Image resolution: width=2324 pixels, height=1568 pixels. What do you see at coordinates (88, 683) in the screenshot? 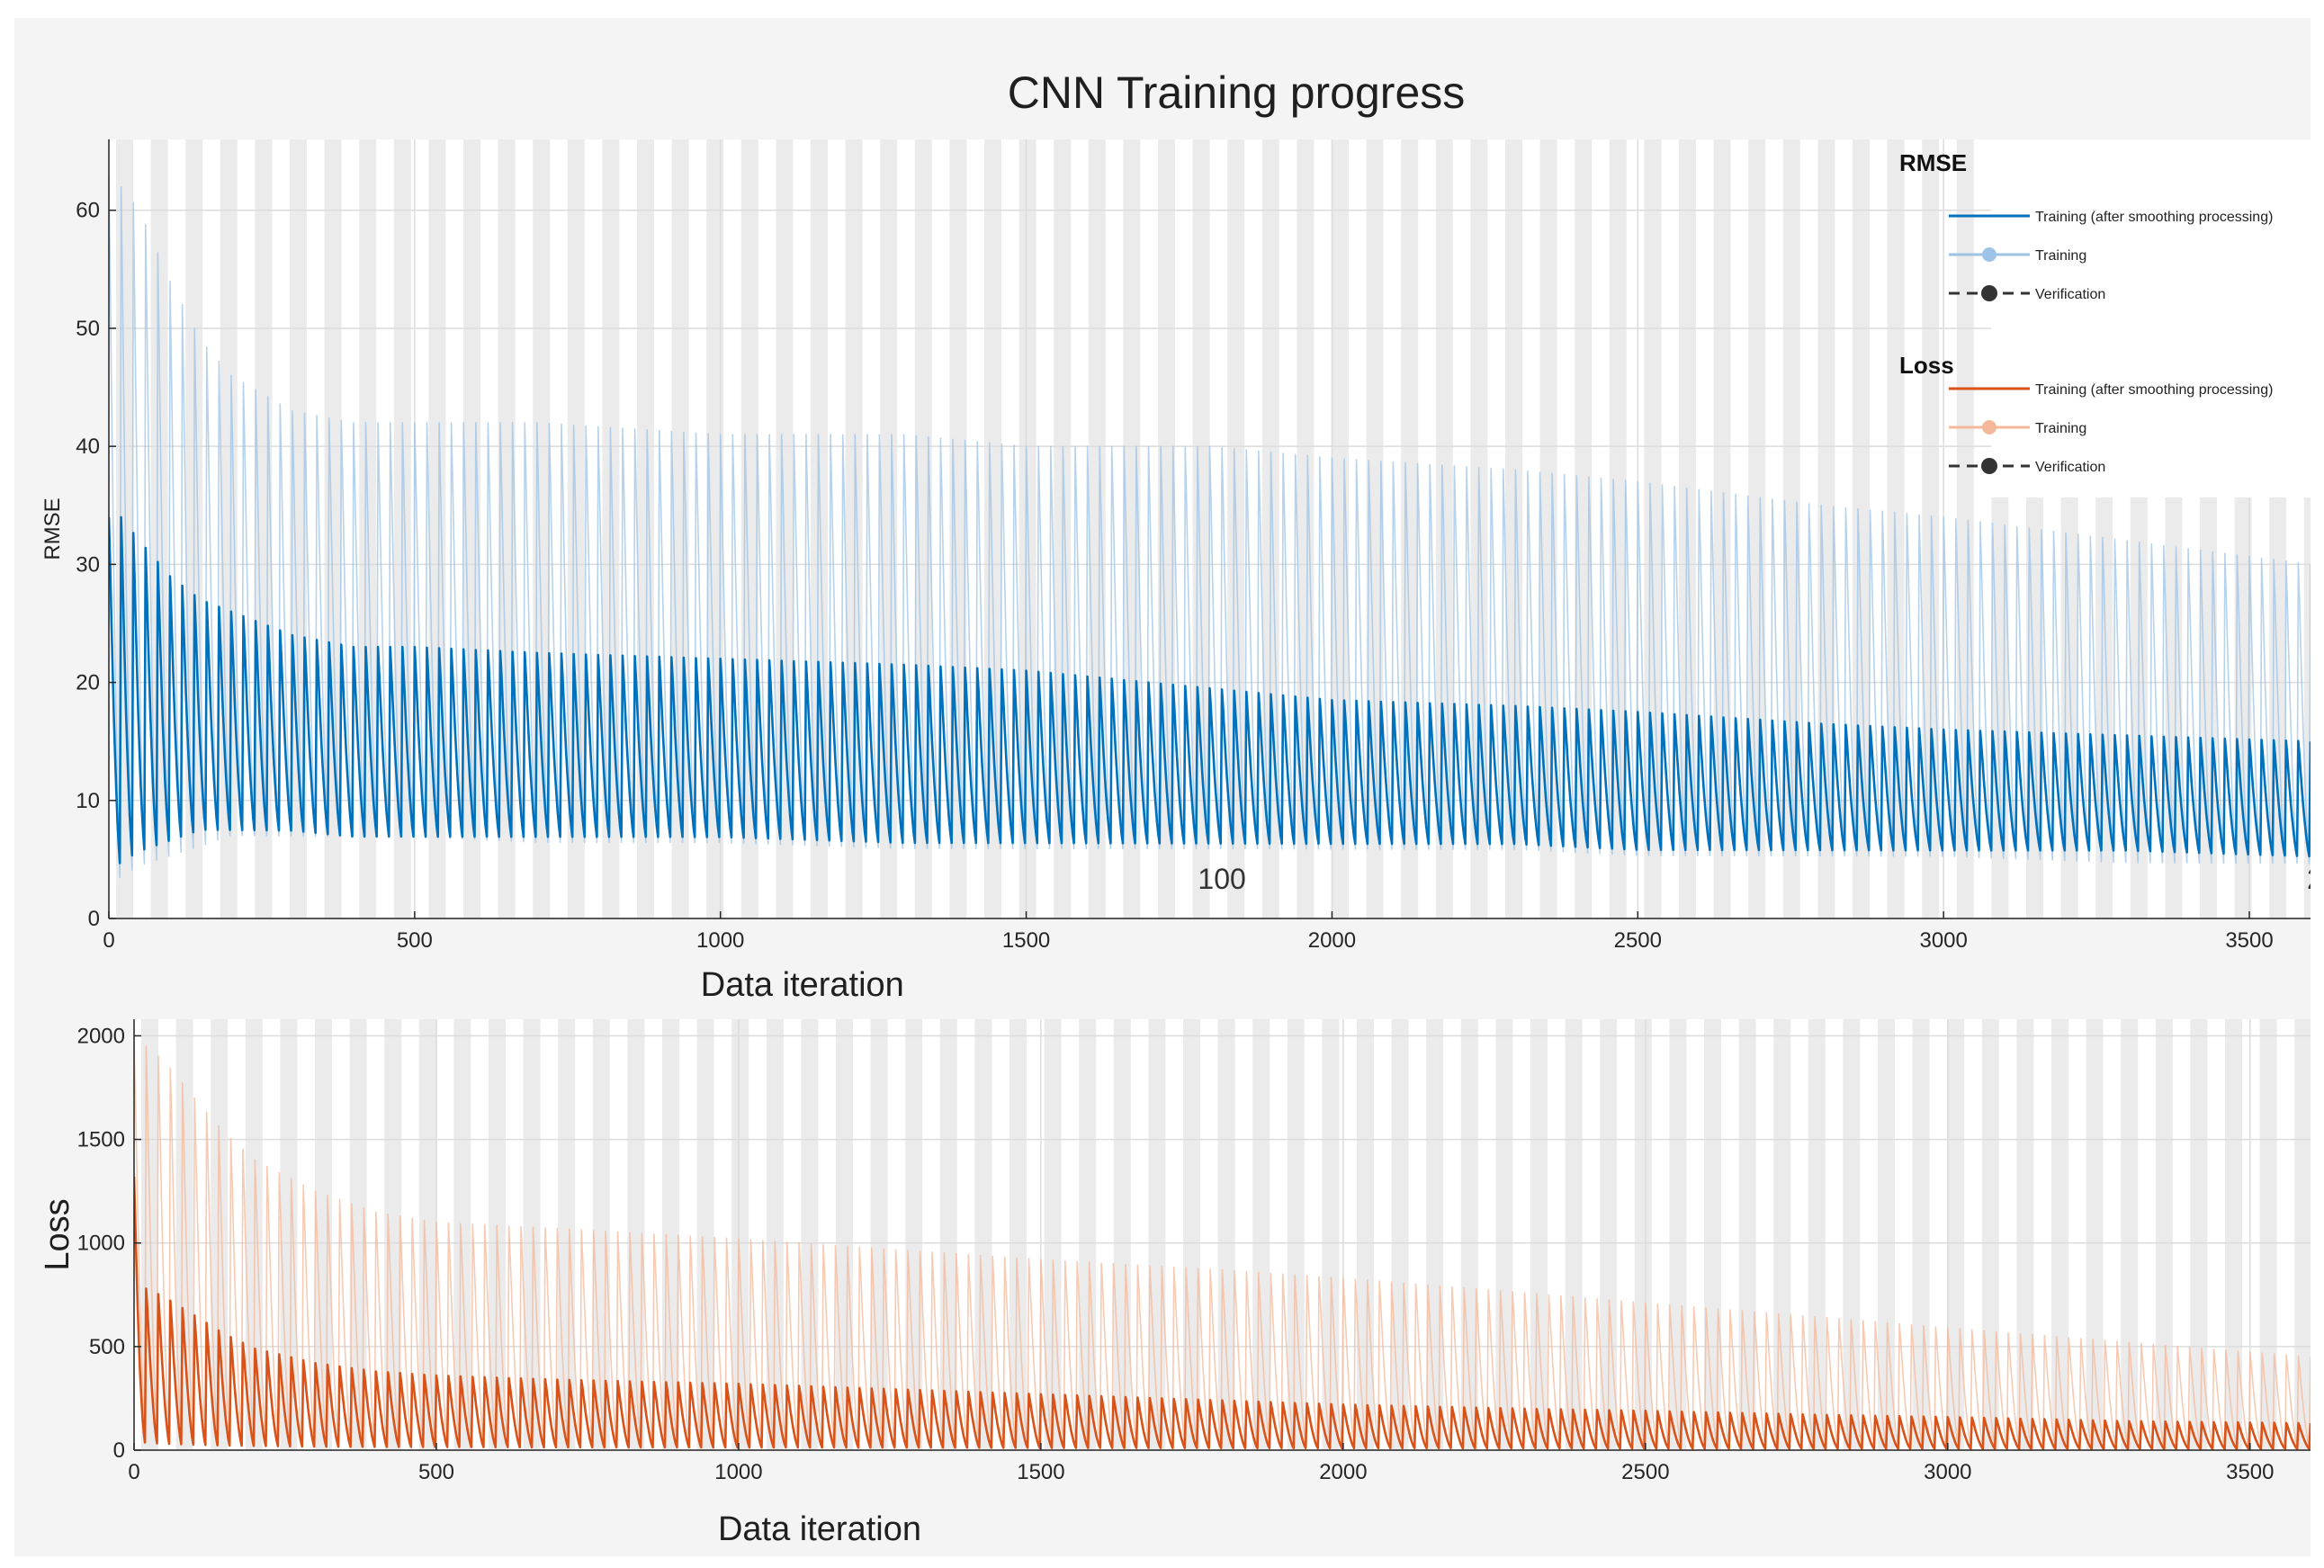
I see `y-tick-label: 20` at bounding box center [88, 683].